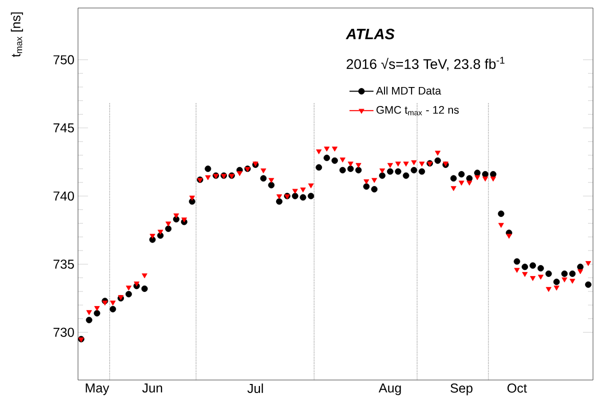 This screenshot has width=602, height=406. I want to click on x-tick-label: Sep, so click(461, 390).